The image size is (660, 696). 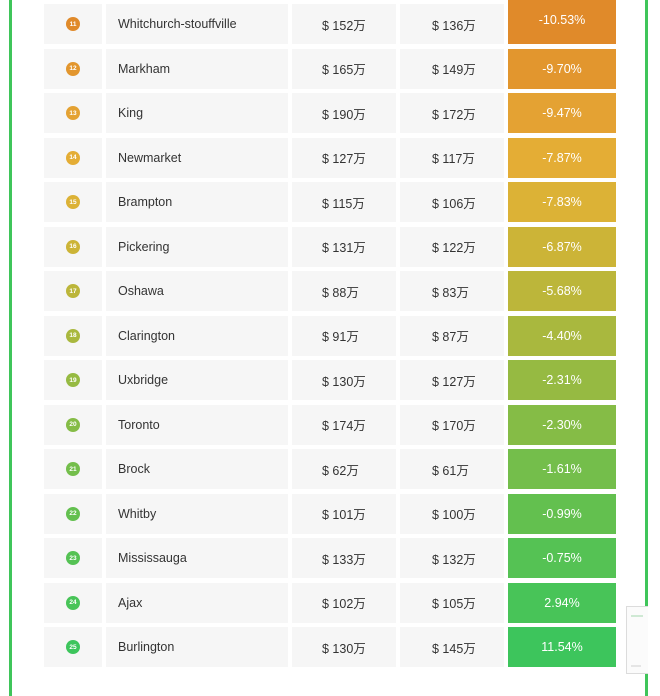 I want to click on price-after-cell: $ 106万, so click(x=452, y=202).